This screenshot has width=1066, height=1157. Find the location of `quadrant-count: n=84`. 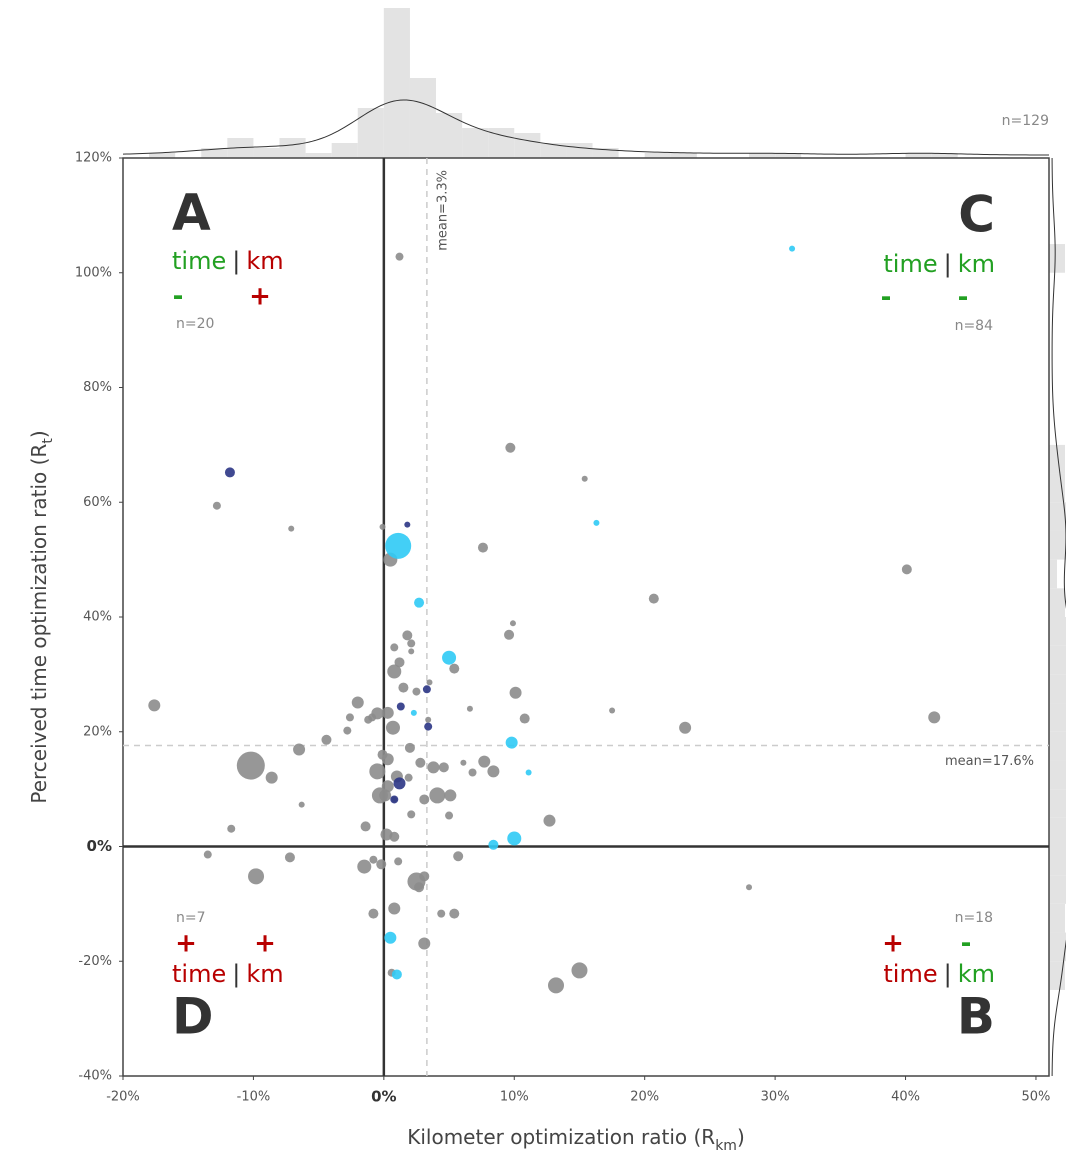

quadrant-count: n=84 is located at coordinates (974, 326).